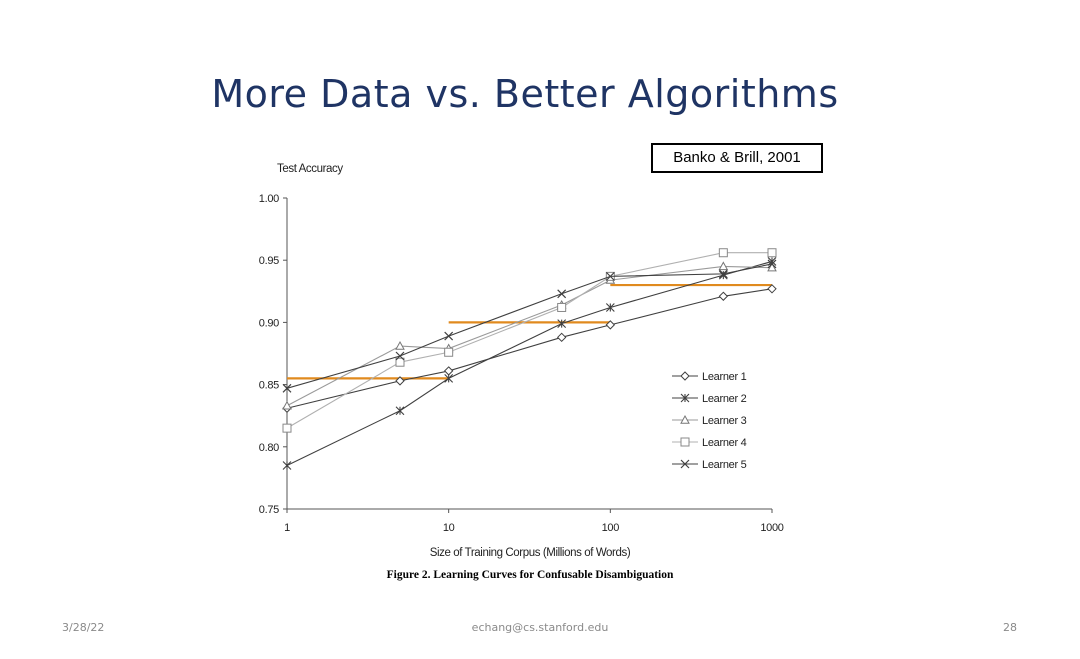 The image size is (1080, 659). Describe the element at coordinates (269, 199) in the screenshot. I see `y-tick-label: 1.00` at that location.